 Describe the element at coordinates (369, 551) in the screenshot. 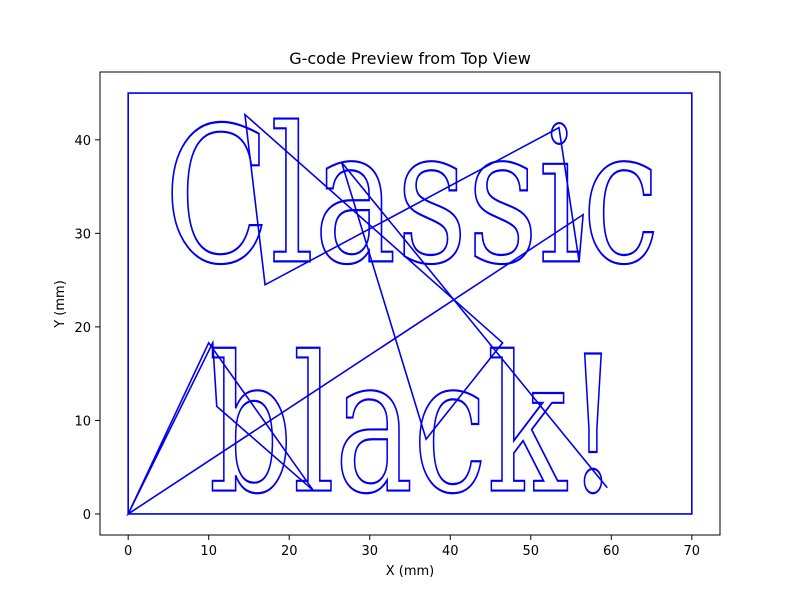

I see `x-tick-label: 30` at that location.